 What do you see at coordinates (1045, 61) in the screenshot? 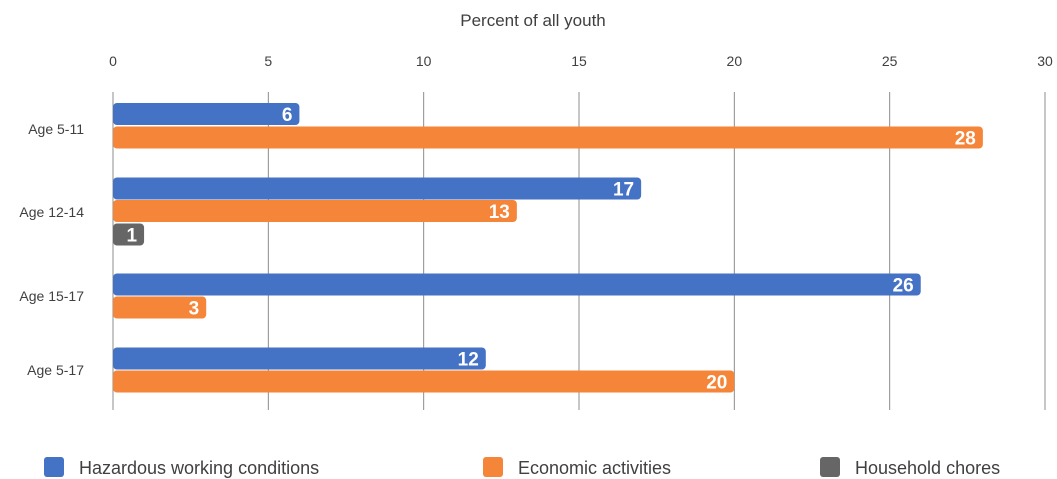
I see `x-tick-label: 30` at bounding box center [1045, 61].